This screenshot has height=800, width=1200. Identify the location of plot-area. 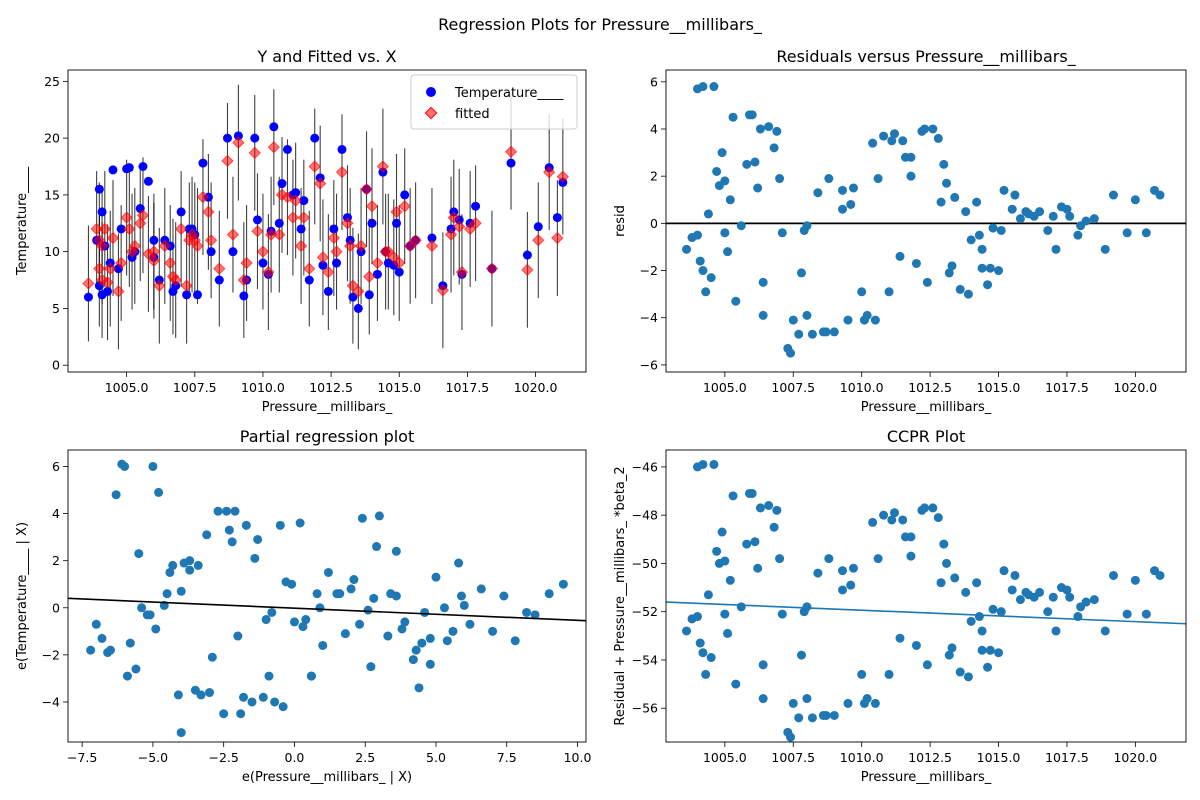
(926, 220).